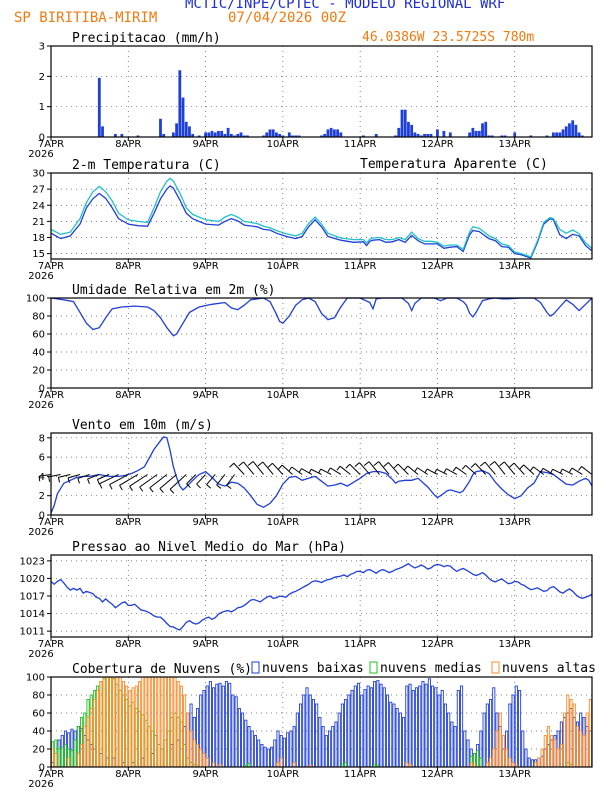  Describe the element at coordinates (38, 750) in the screenshot. I see `ytick-label: 20` at that location.